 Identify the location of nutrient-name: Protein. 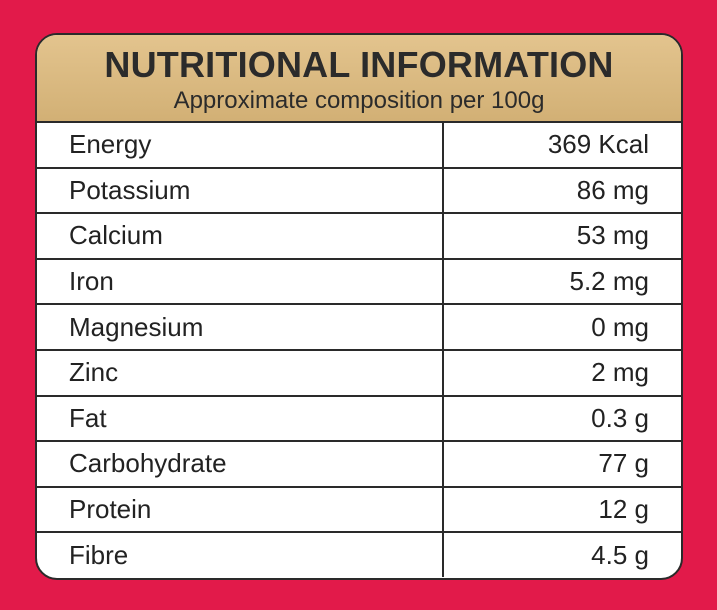
(240, 510).